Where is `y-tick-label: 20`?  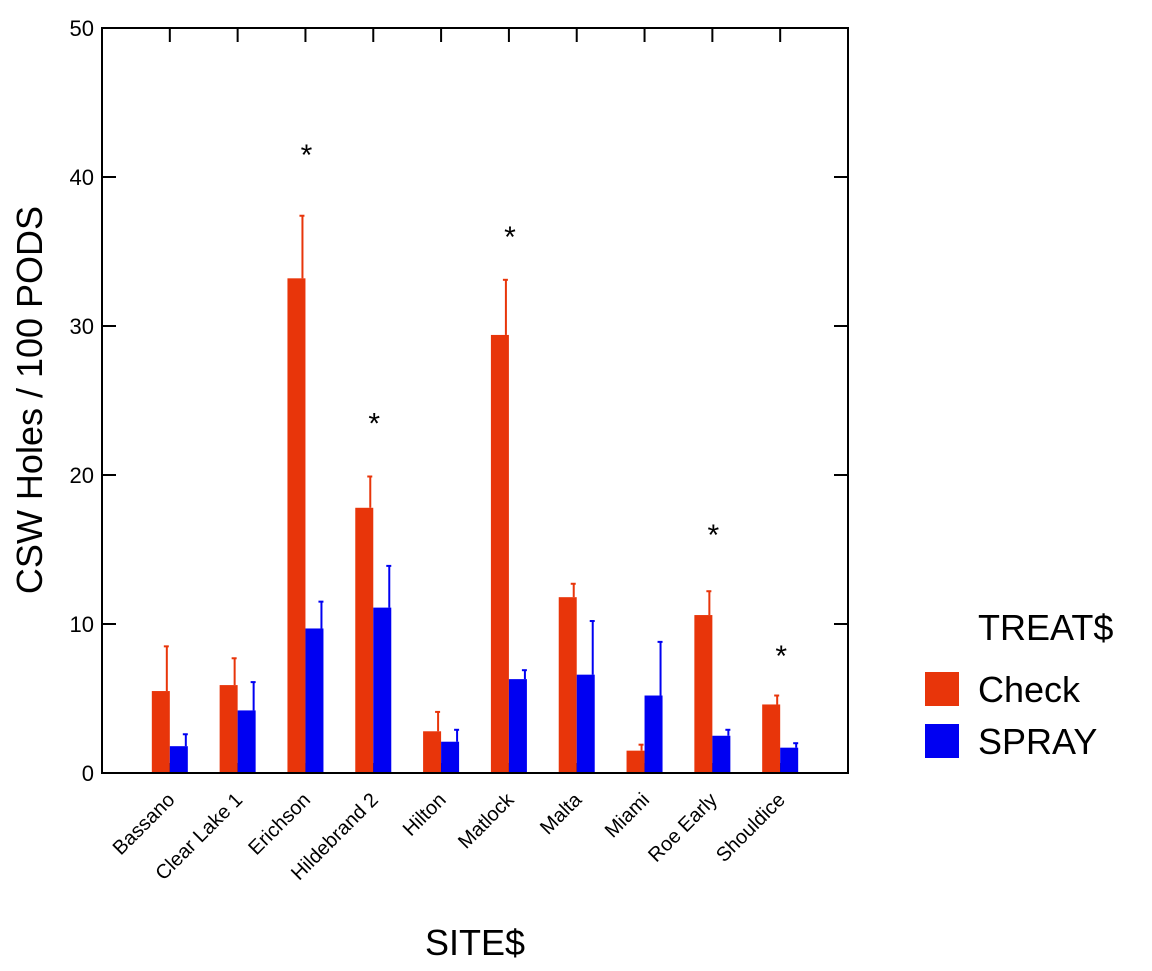
y-tick-label: 20 is located at coordinates (82, 475).